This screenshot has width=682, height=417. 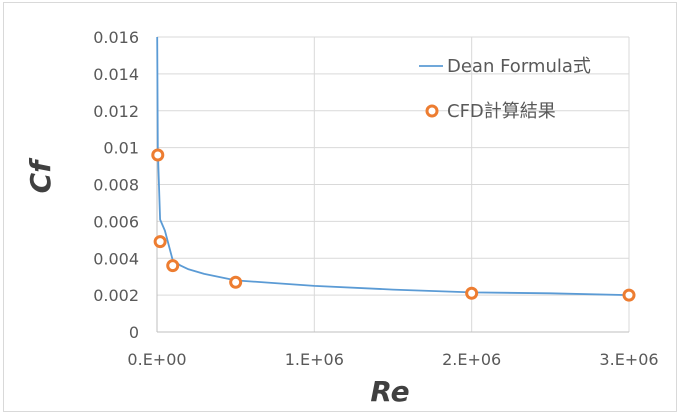 What do you see at coordinates (471, 359) in the screenshot?
I see `x-tick-label: 2.E+06` at bounding box center [471, 359].